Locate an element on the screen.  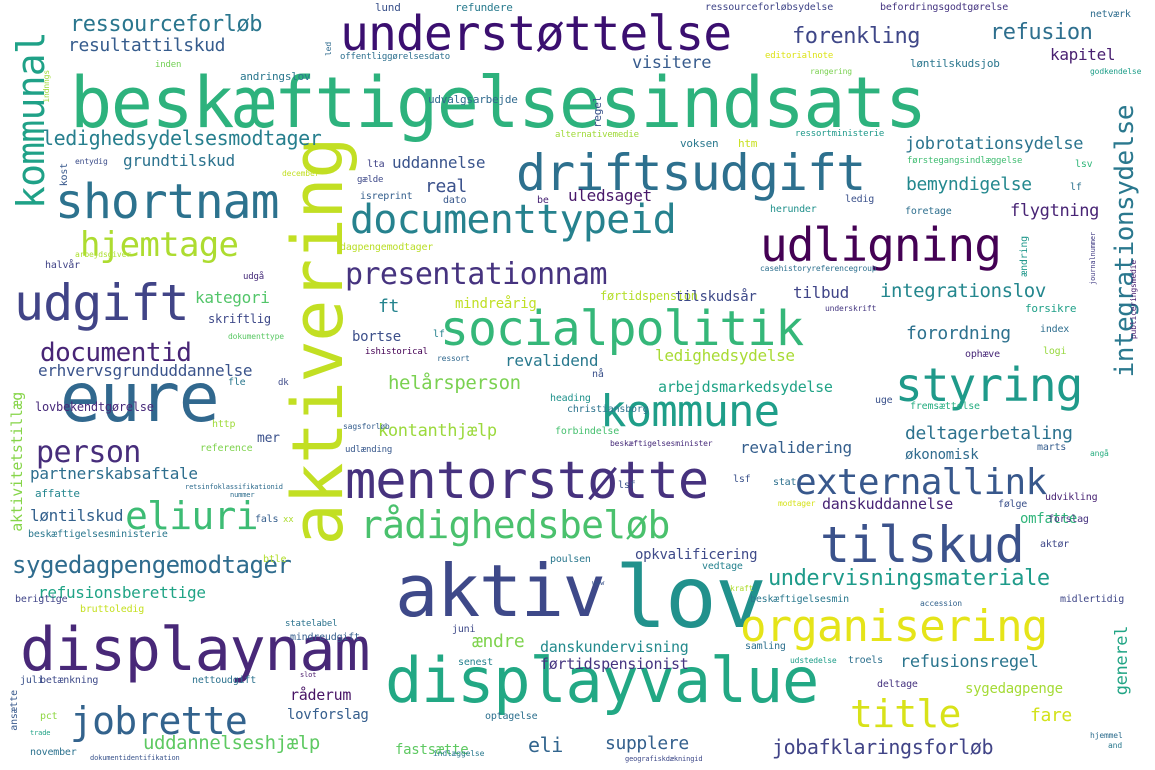
cloud-word: skriftlig is located at coordinates (239, 319).